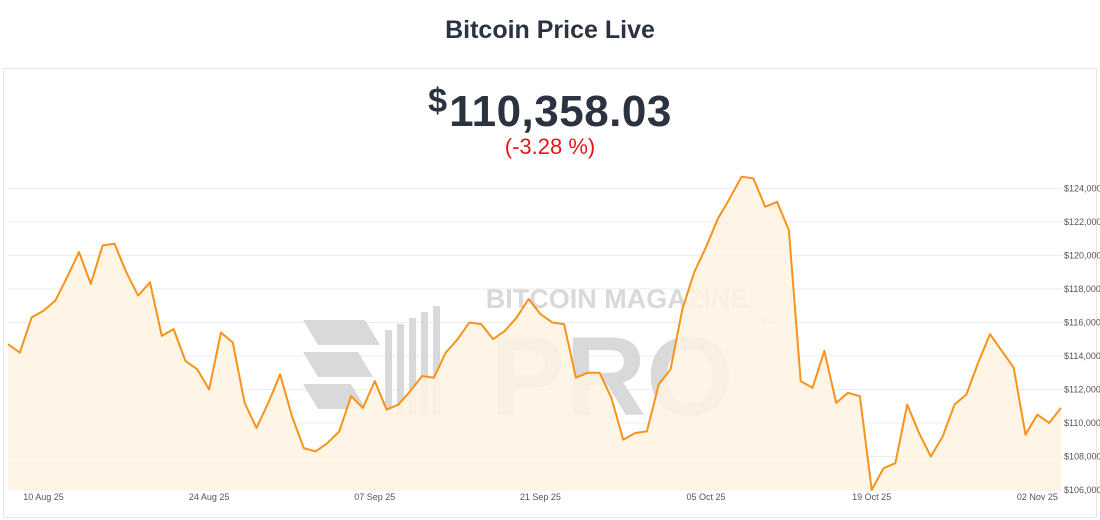 Image resolution: width=1100 pixels, height=520 pixels. Describe the element at coordinates (438, 101) in the screenshot. I see `currency-symbol: $` at that location.